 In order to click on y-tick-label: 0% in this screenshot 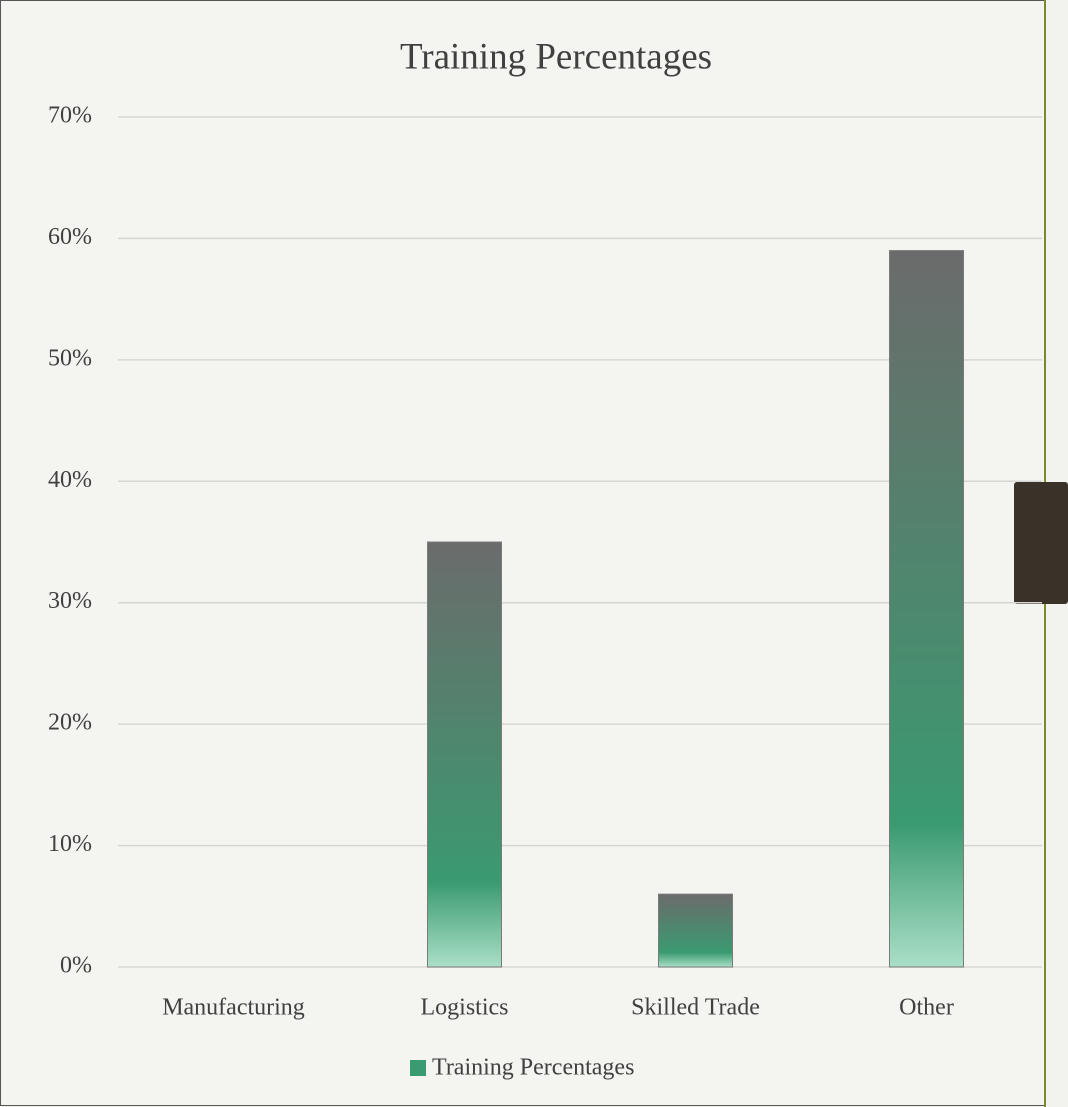, I will do `click(76, 966)`.